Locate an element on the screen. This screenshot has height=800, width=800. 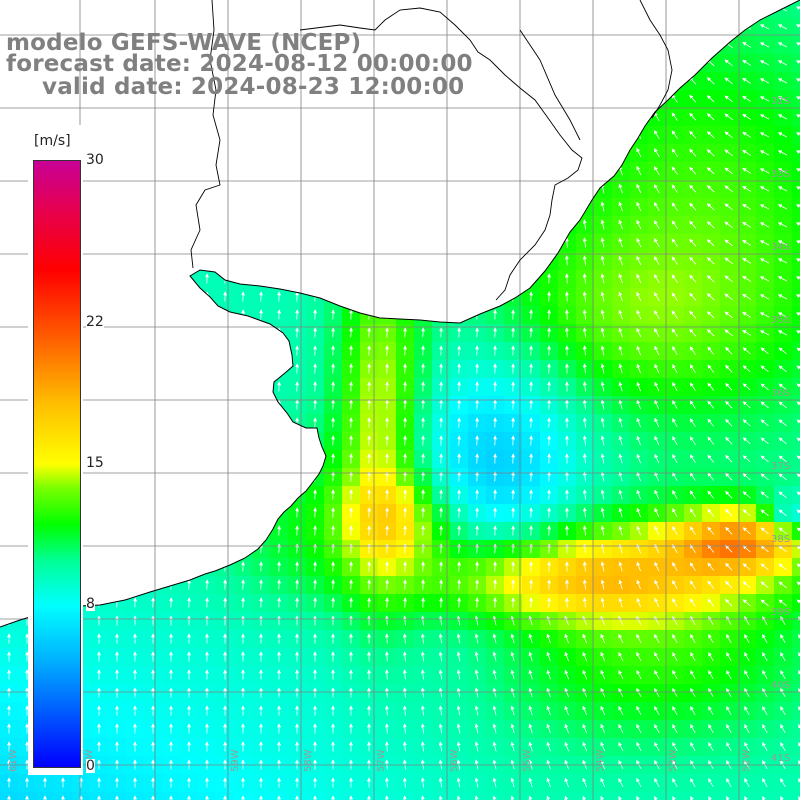
lat-label: 39S is located at coordinates (781, 612).